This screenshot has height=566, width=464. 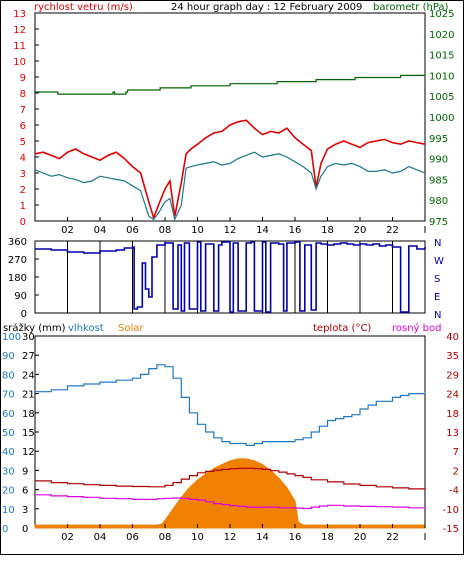 I want to click on barometer-y-tick: 1025, so click(x=441, y=14).